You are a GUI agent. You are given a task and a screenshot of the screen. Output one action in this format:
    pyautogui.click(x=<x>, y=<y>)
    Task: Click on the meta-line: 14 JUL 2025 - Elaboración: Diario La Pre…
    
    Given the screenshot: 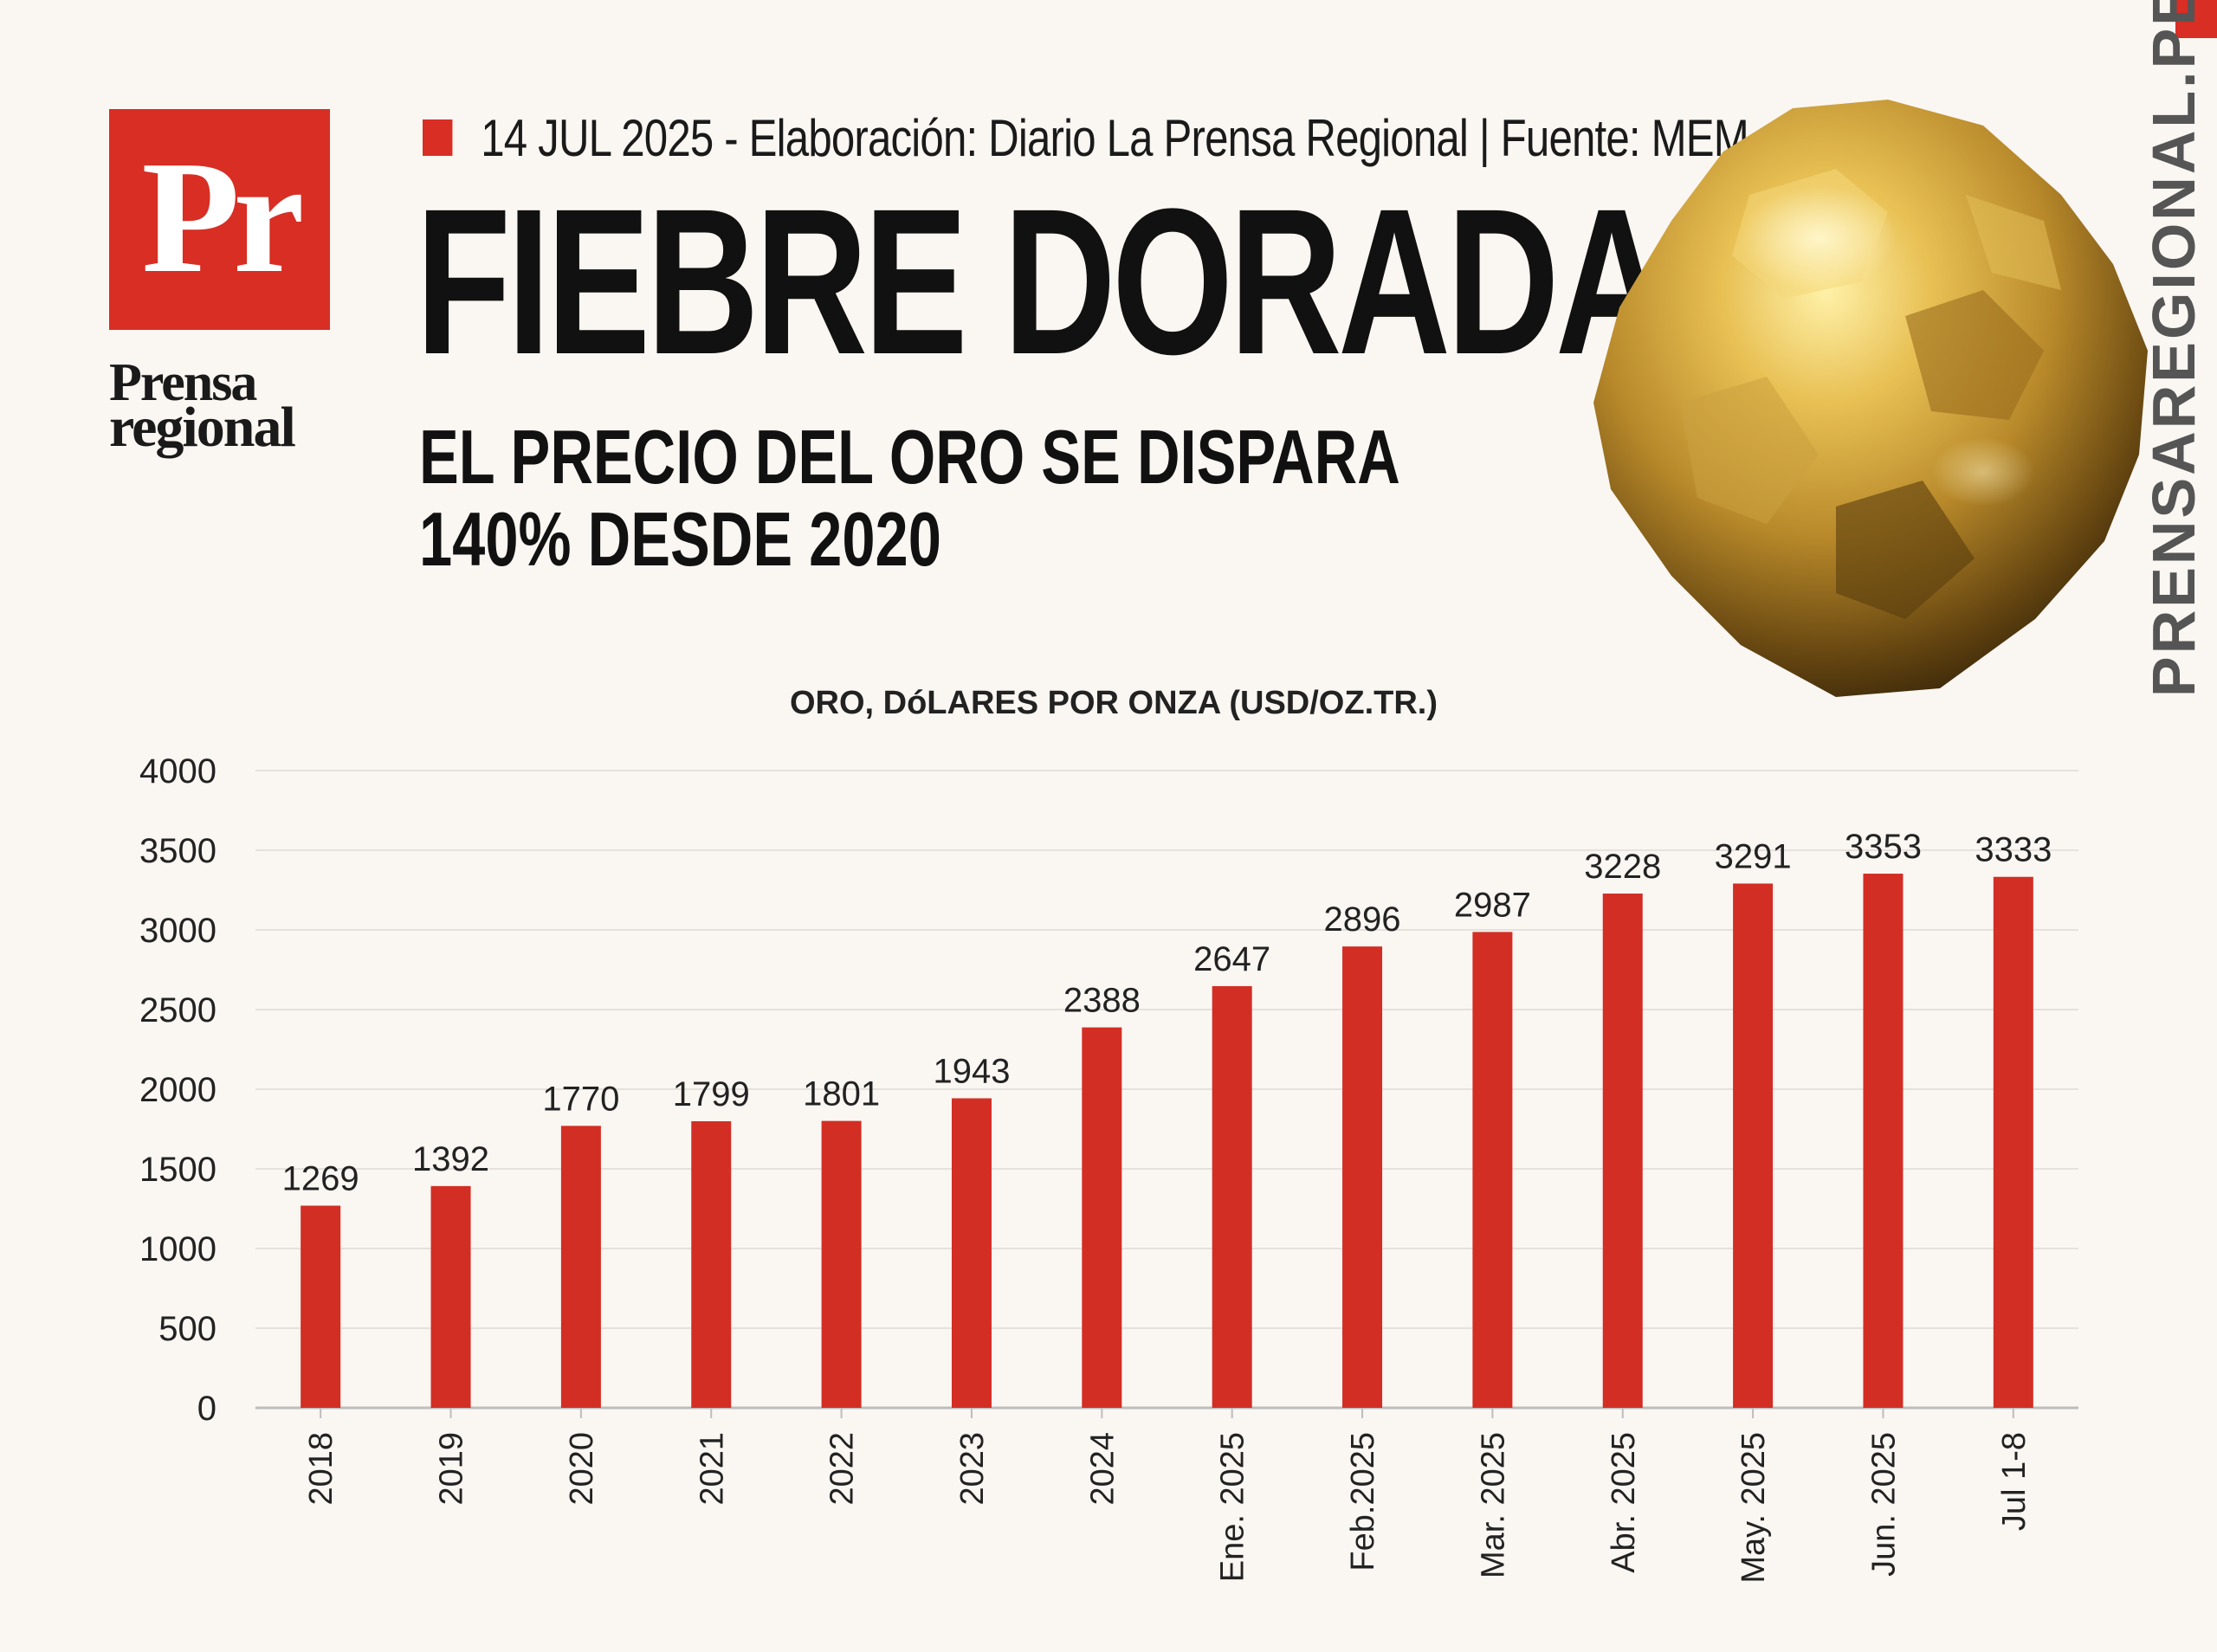 What is the action you would take?
    pyautogui.click(x=1086, y=137)
    